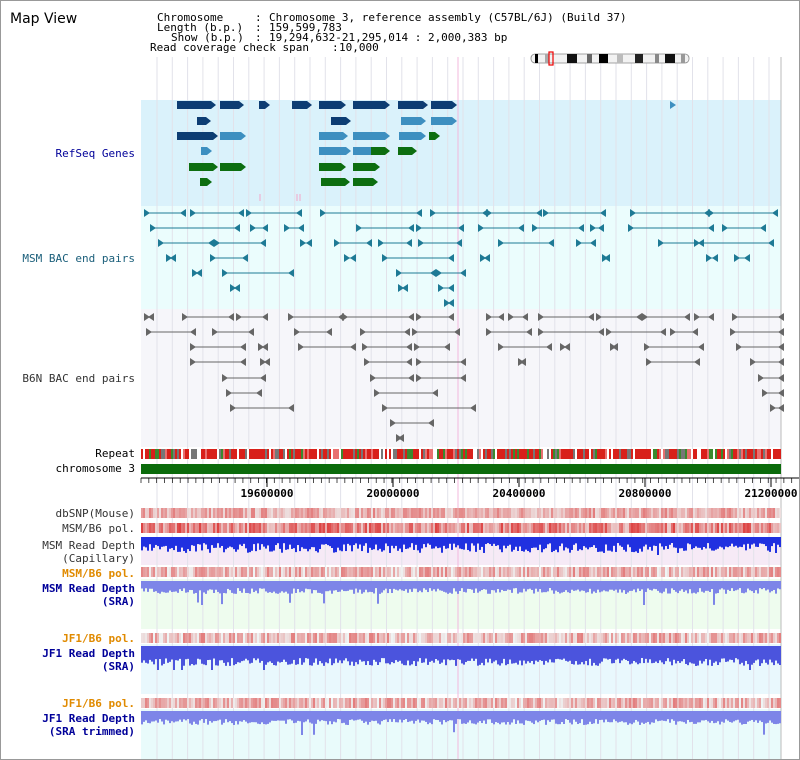 Image resolution: width=800 pixels, height=760 pixels. I want to click on track-label-refseq: RefSeq Genes, so click(95, 153).